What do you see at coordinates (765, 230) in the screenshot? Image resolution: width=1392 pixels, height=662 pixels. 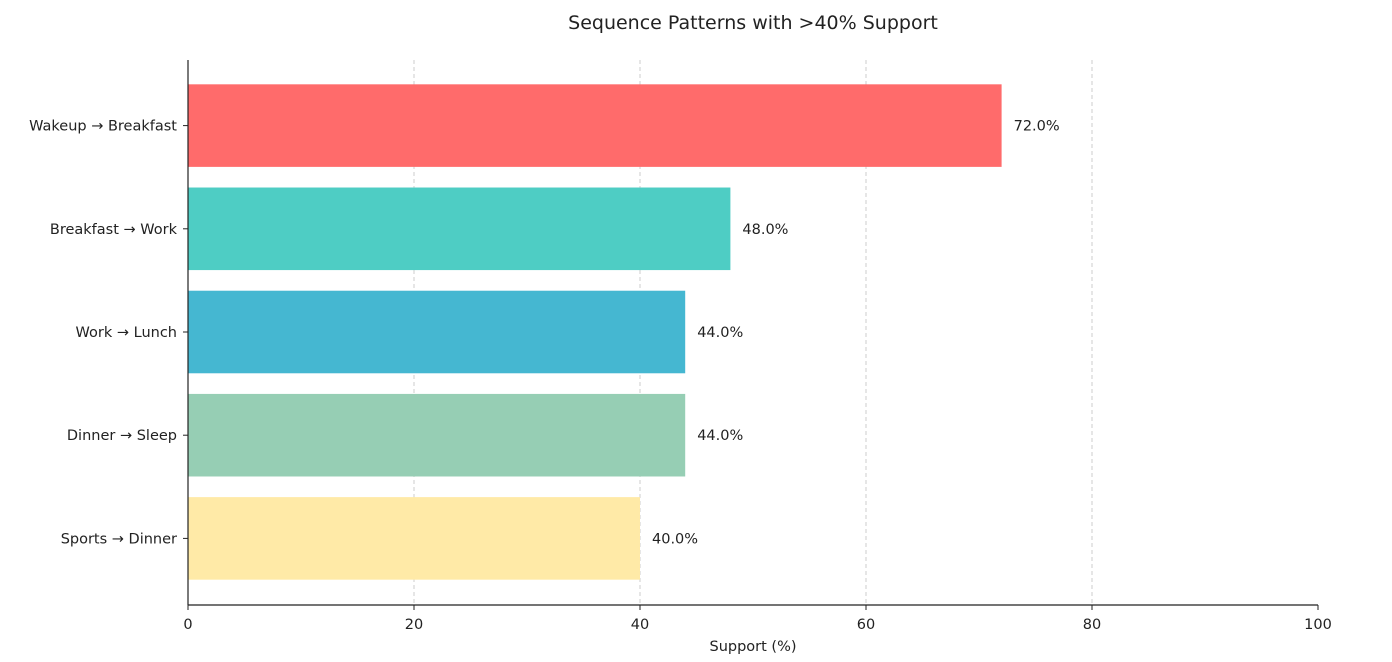 I see `bar-value-label: 48.0%` at bounding box center [765, 230].